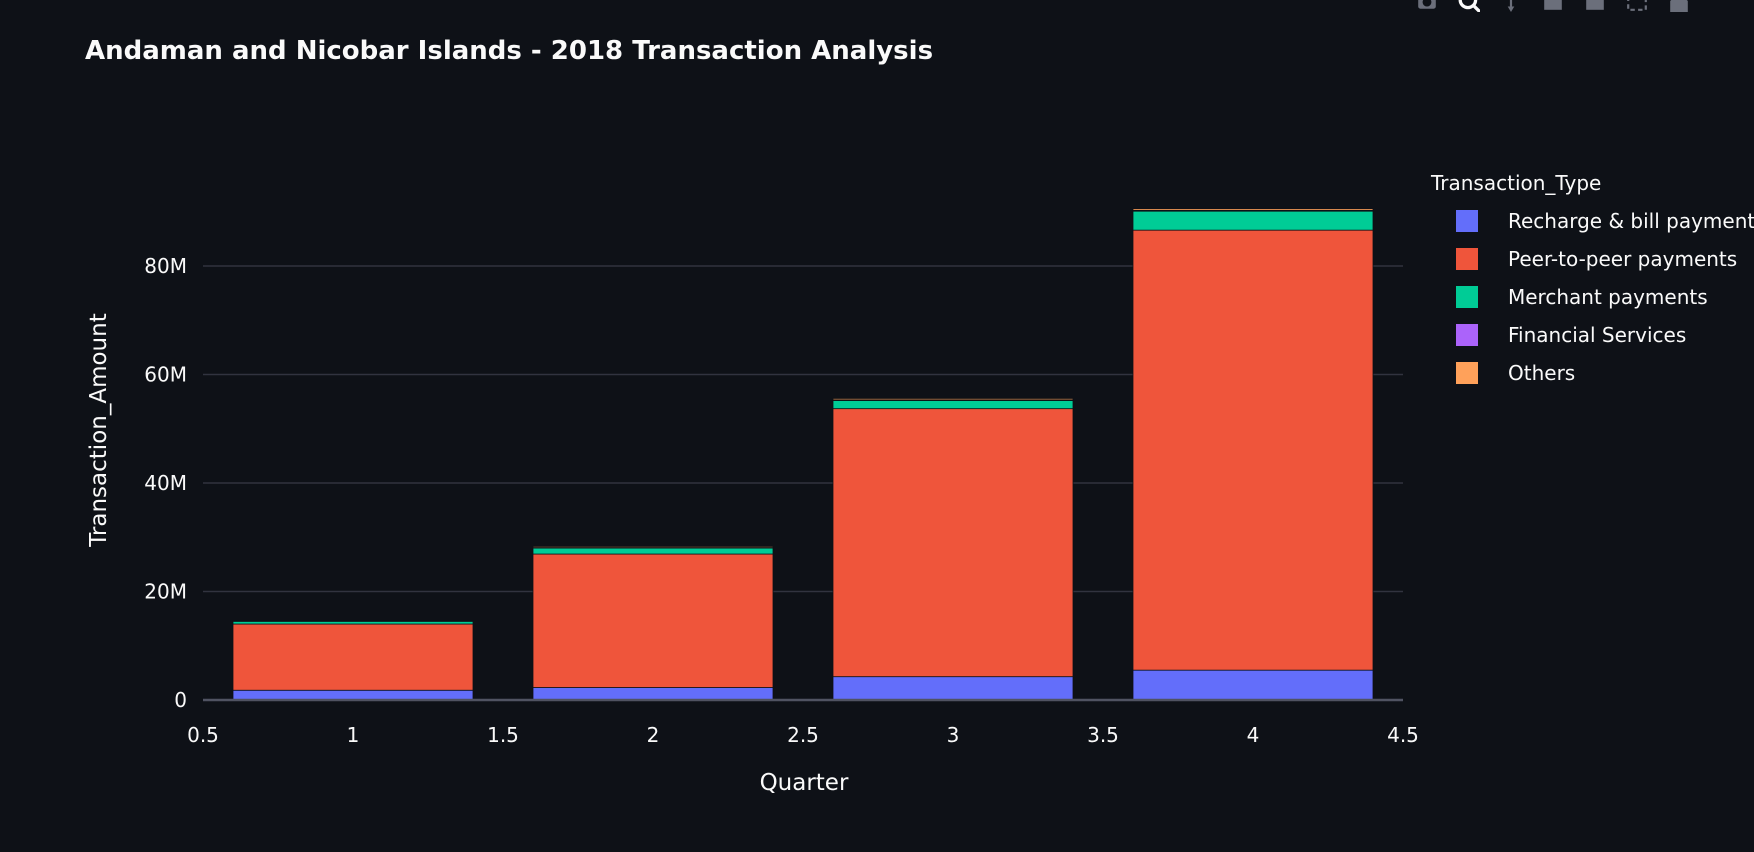  I want to click on y-tick-label: 80M, so click(165, 266).